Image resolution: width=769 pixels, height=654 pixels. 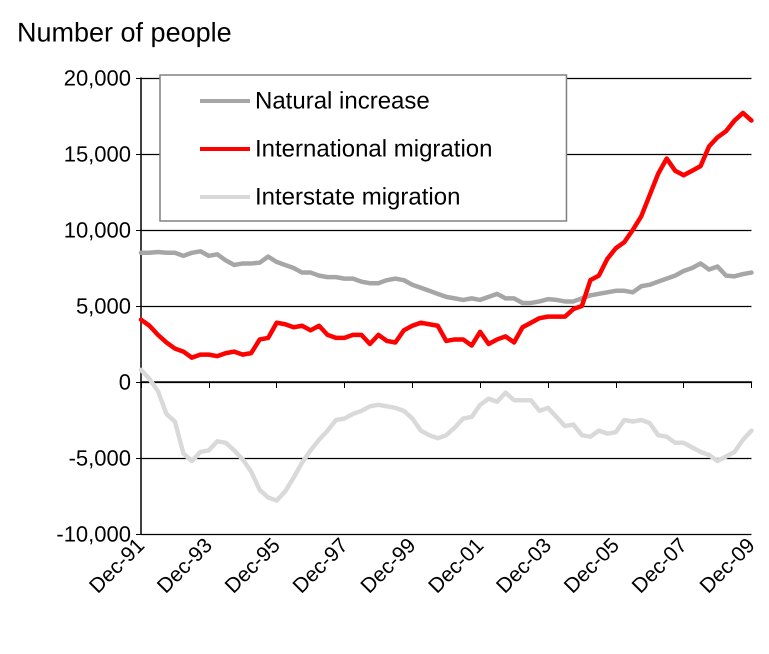 I want to click on y-tick-label: 15,000, so click(x=97, y=154).